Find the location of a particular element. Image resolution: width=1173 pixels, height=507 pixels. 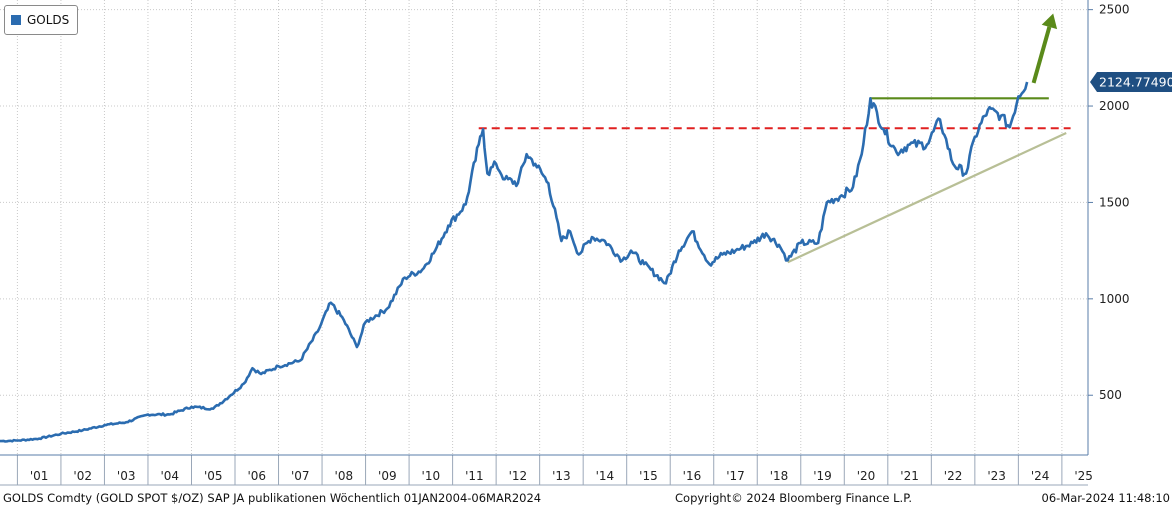

footer-timestamp: 06-Mar-2024 11:48:10 is located at coordinates (1105, 498).